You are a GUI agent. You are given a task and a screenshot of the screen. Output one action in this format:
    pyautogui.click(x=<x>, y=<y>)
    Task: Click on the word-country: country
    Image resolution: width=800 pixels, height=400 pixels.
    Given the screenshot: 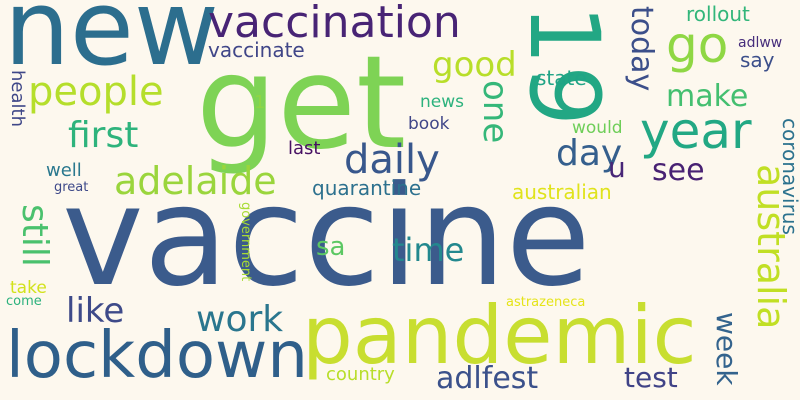 What is the action you would take?
    pyautogui.click(x=360, y=374)
    